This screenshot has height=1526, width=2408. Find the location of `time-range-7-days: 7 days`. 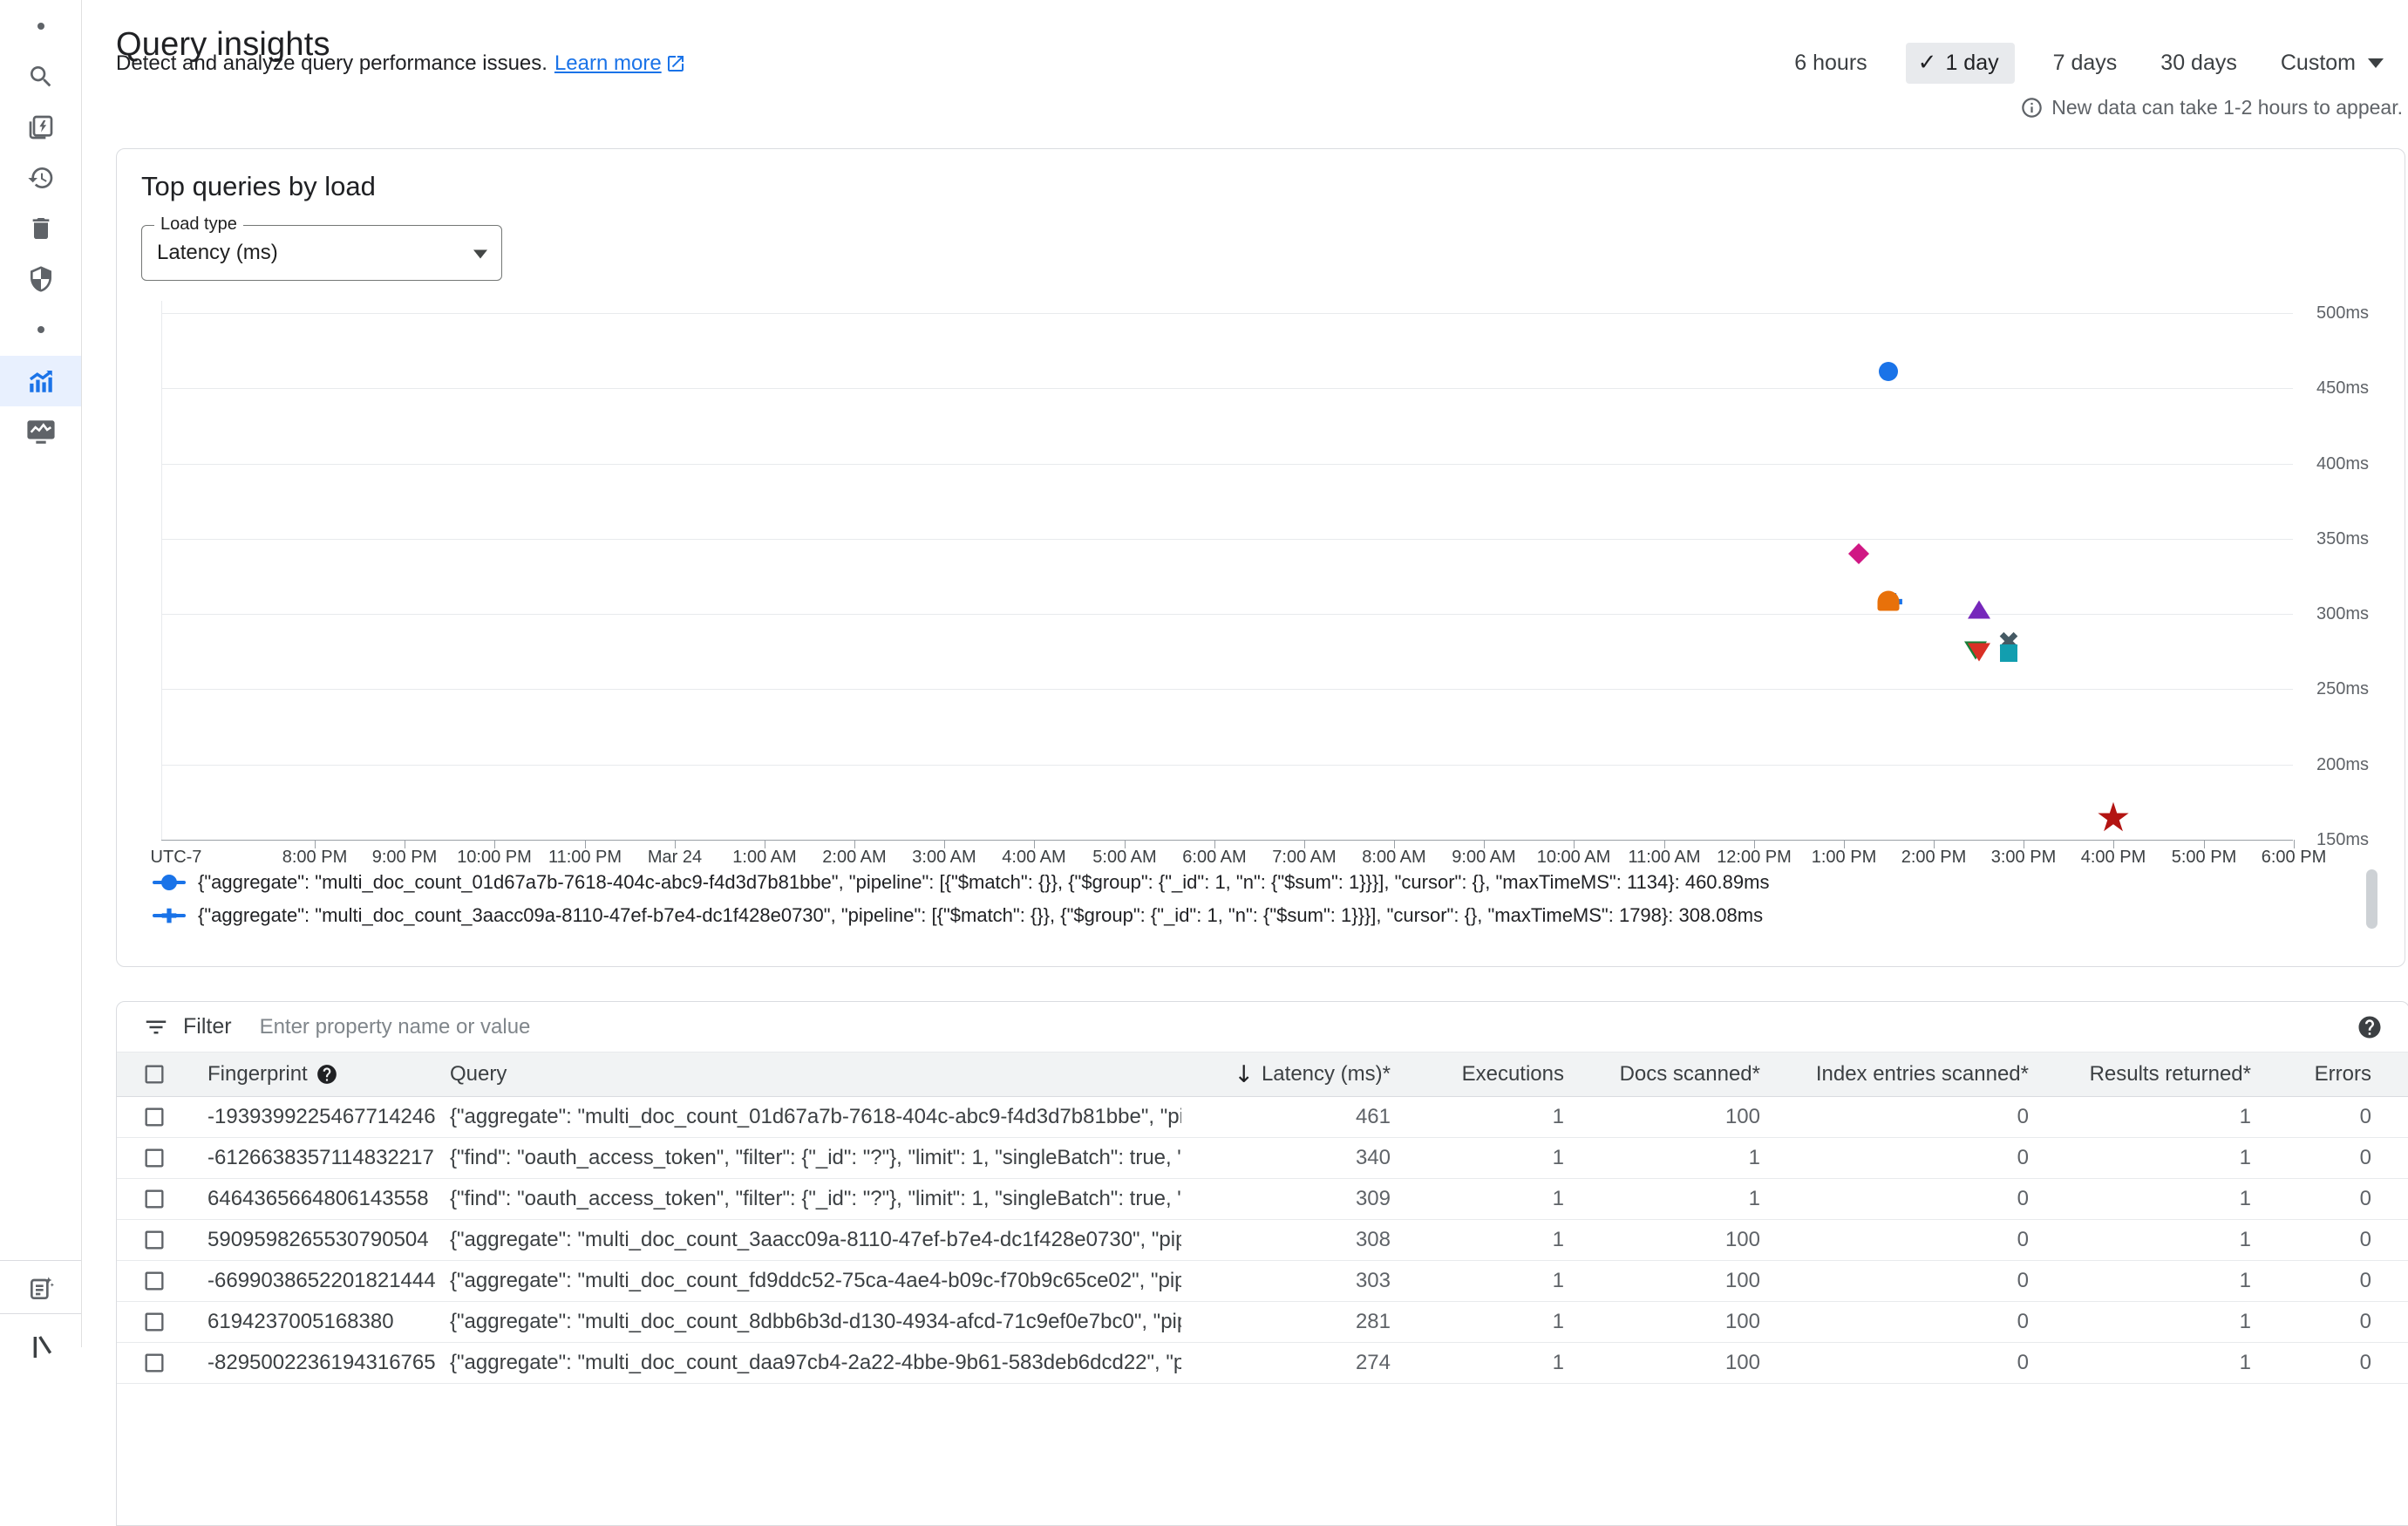

time-range-7-days: 7 days is located at coordinates (2085, 63).